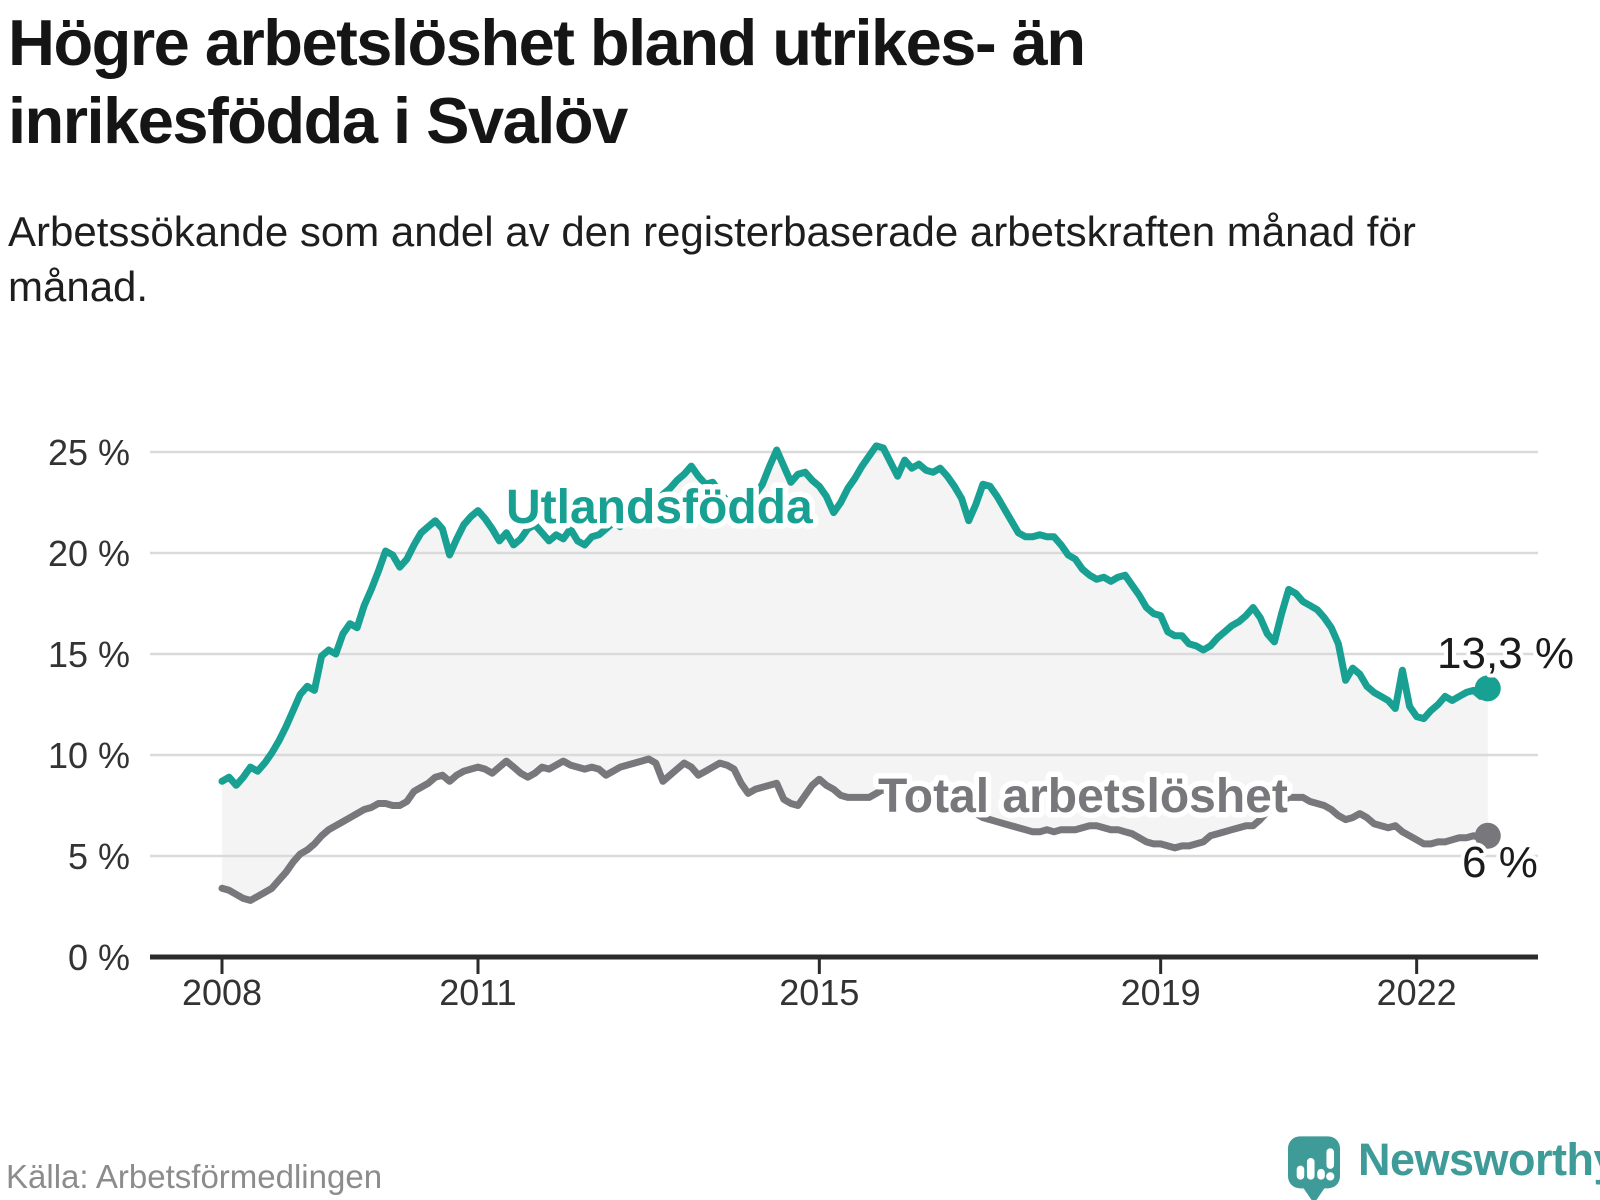  I want to click on end-value-utlandsfodda: 13,3 %, so click(1505, 653).